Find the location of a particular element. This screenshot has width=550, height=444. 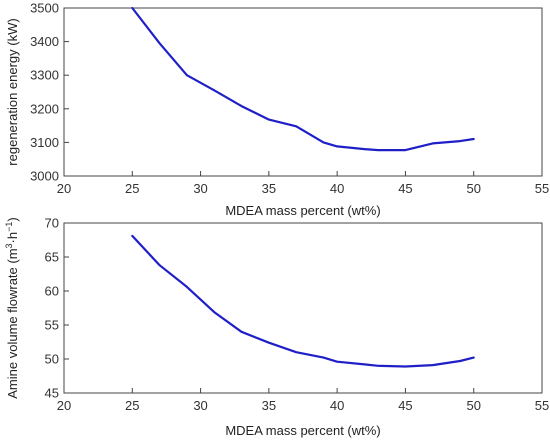

y-tick-label: 70 is located at coordinates (52, 223).